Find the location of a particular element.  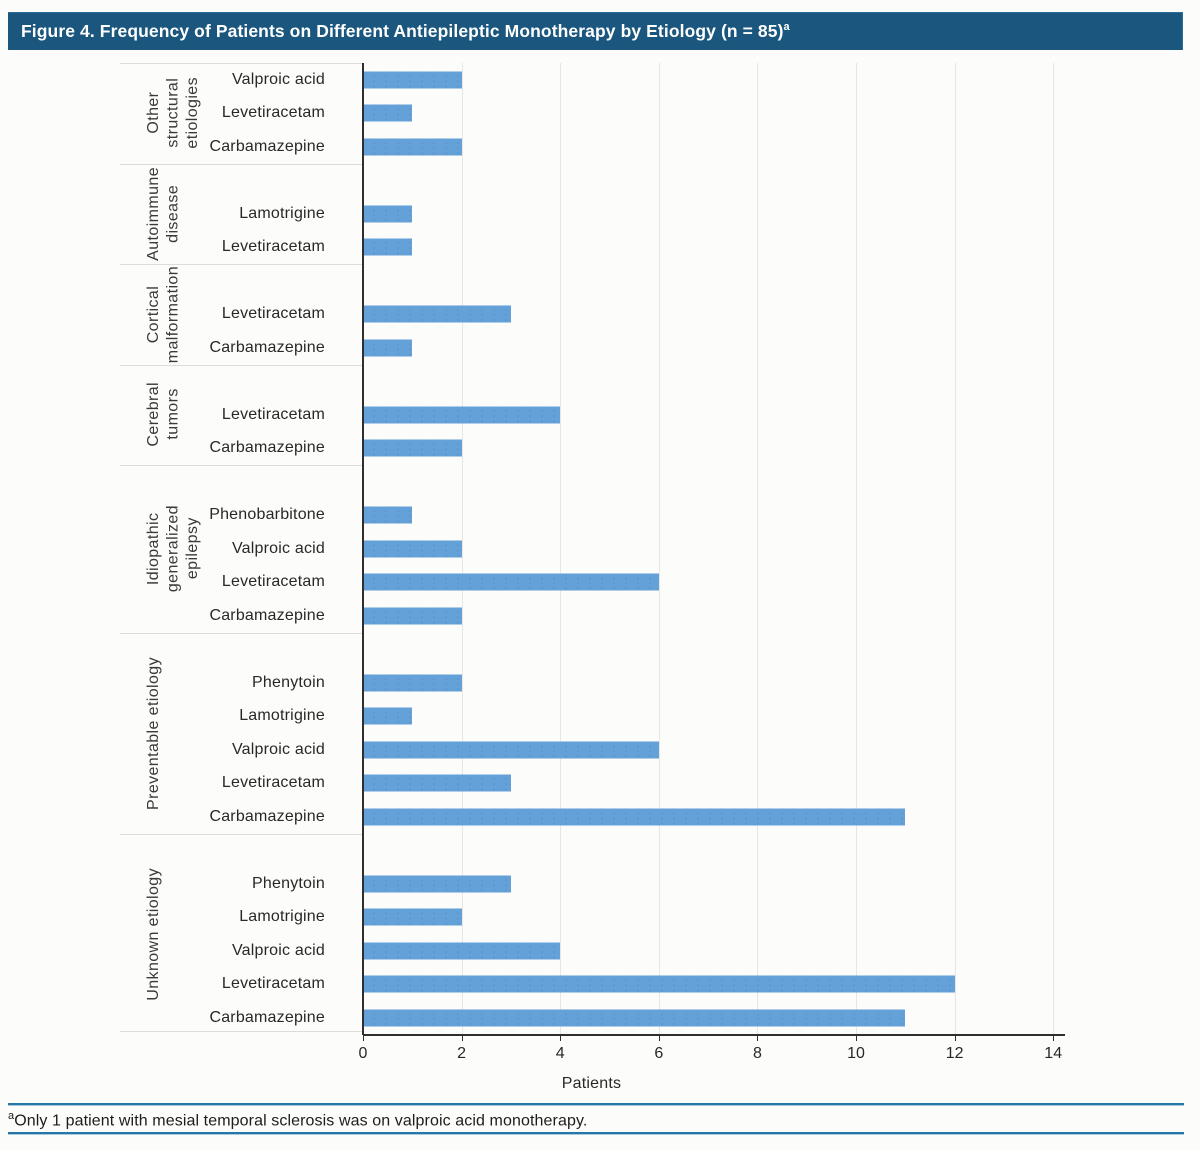

footnote-superscript: a is located at coordinates (11, 1116).